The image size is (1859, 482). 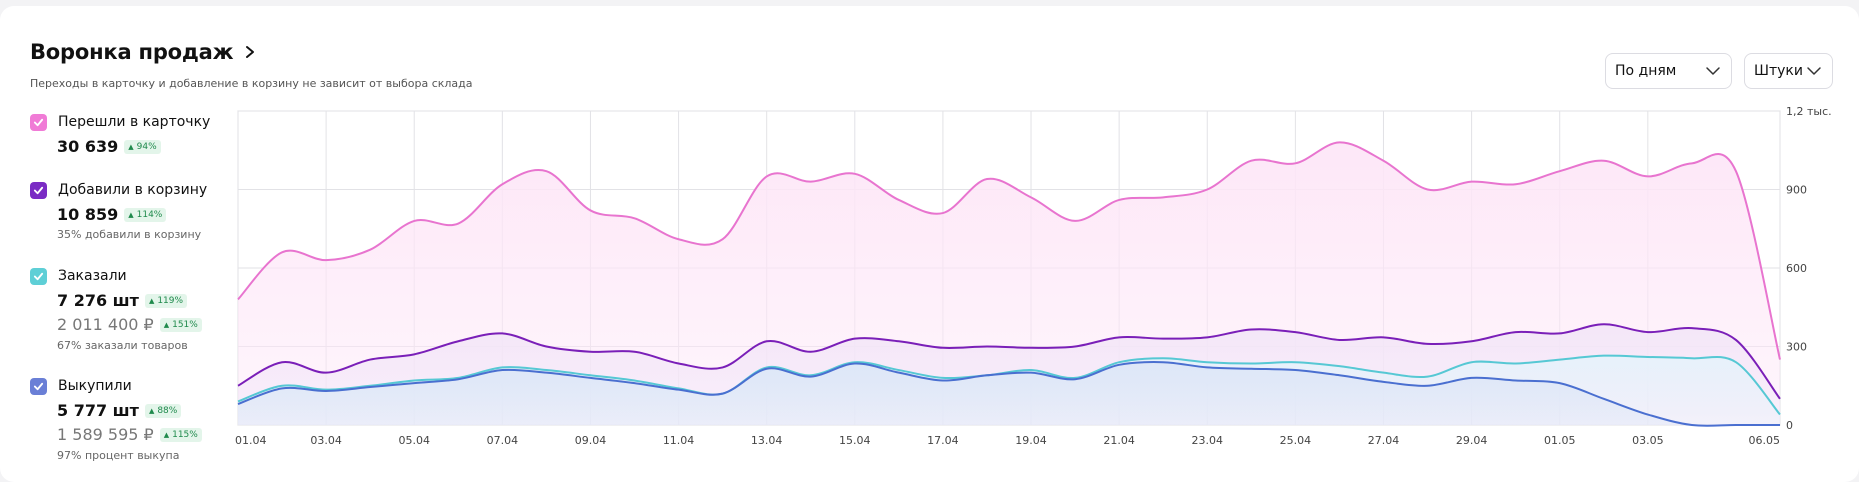 What do you see at coordinates (1796, 347) in the screenshot?
I see `y-tick-label: 300` at bounding box center [1796, 347].